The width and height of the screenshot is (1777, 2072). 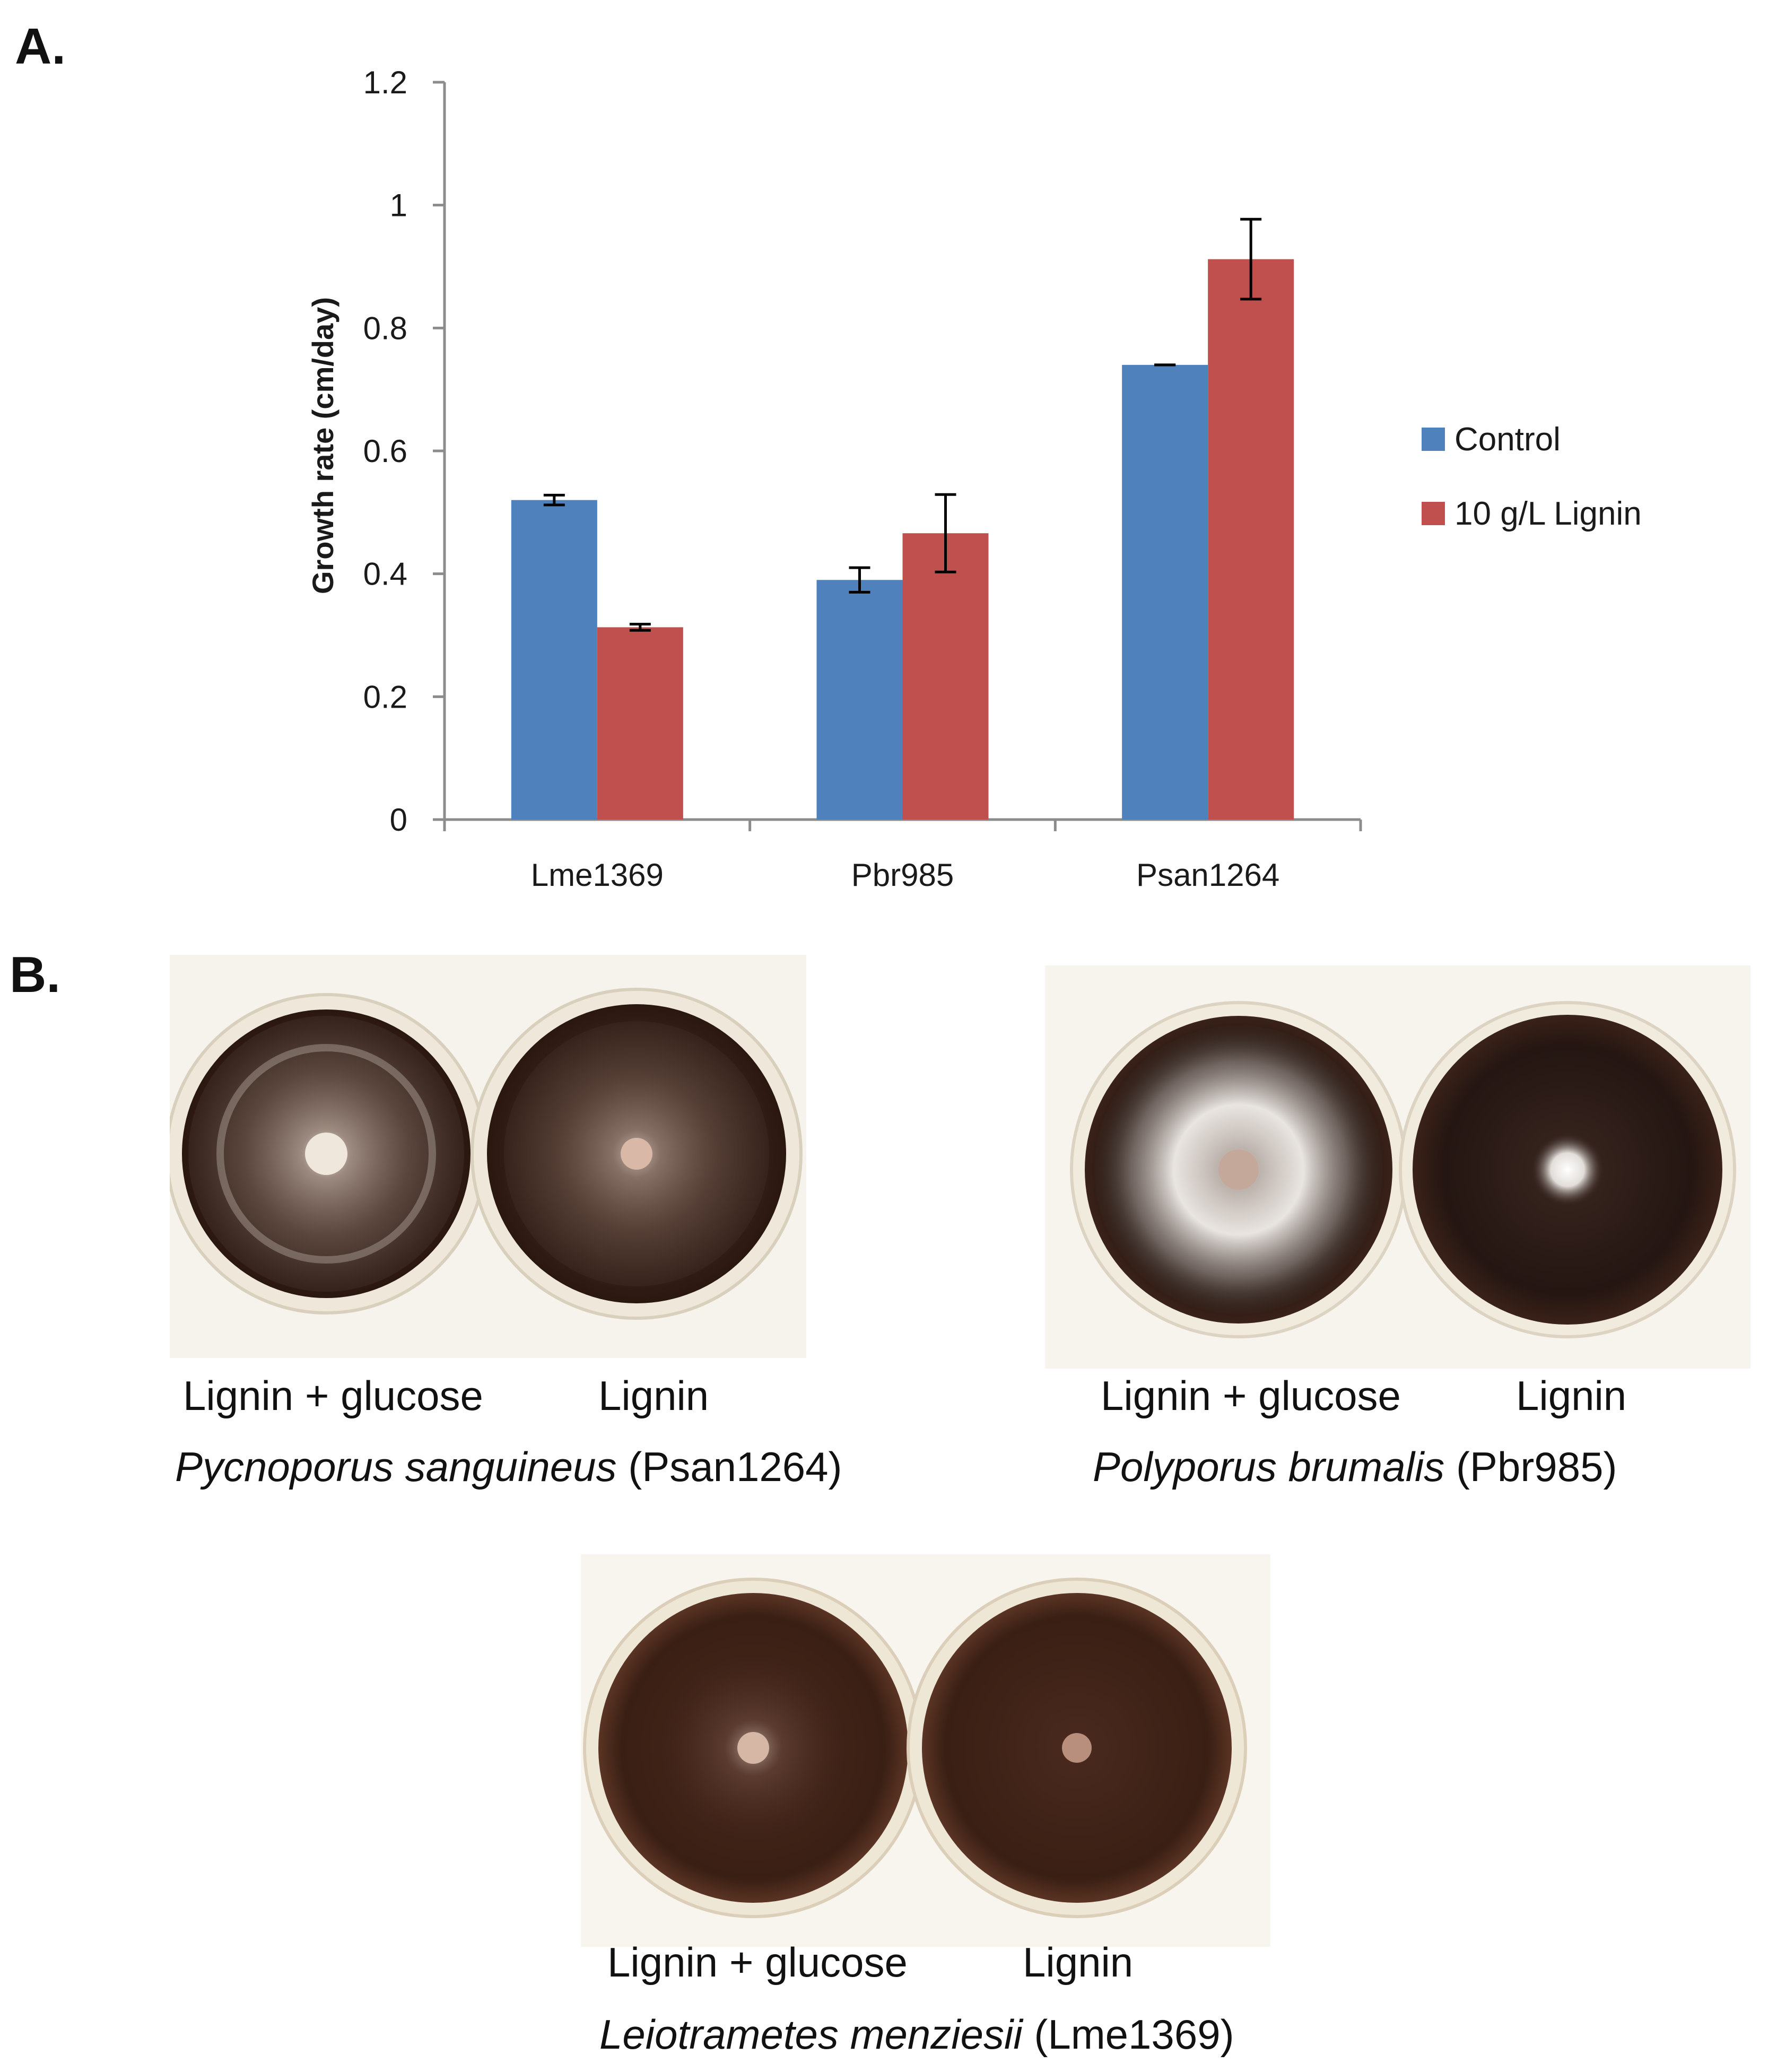 I want to click on panel-label-b: B., so click(x=35, y=974).